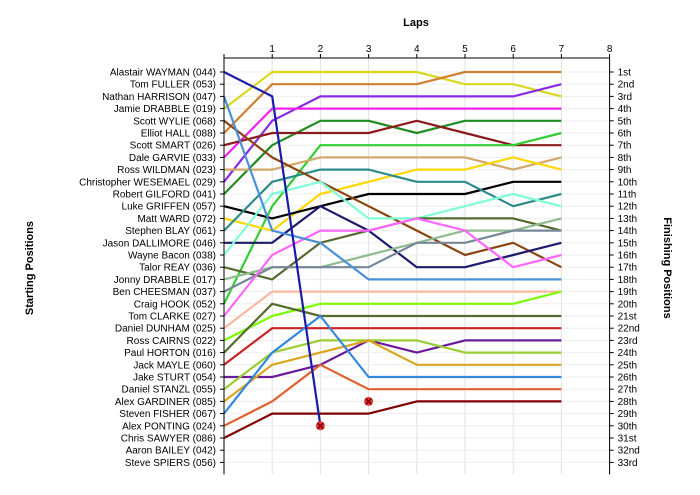  I want to click on finishing-position-label: 21st, so click(627, 317).